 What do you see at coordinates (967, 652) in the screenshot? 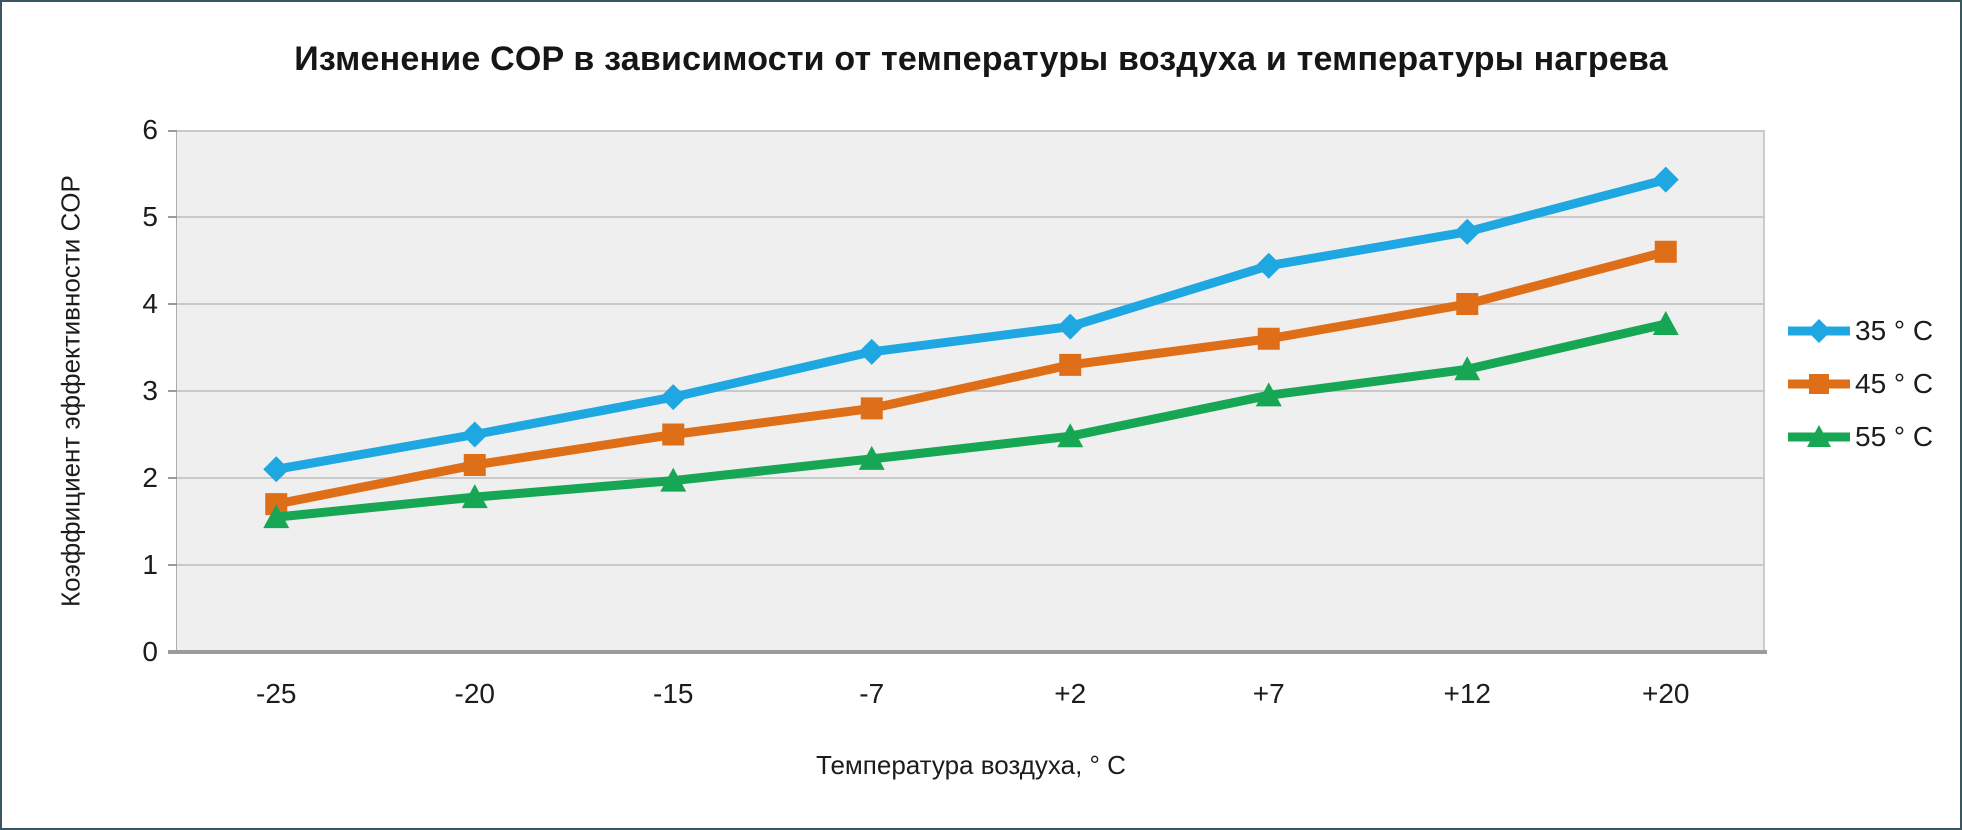
I see `x-axis-line` at bounding box center [967, 652].